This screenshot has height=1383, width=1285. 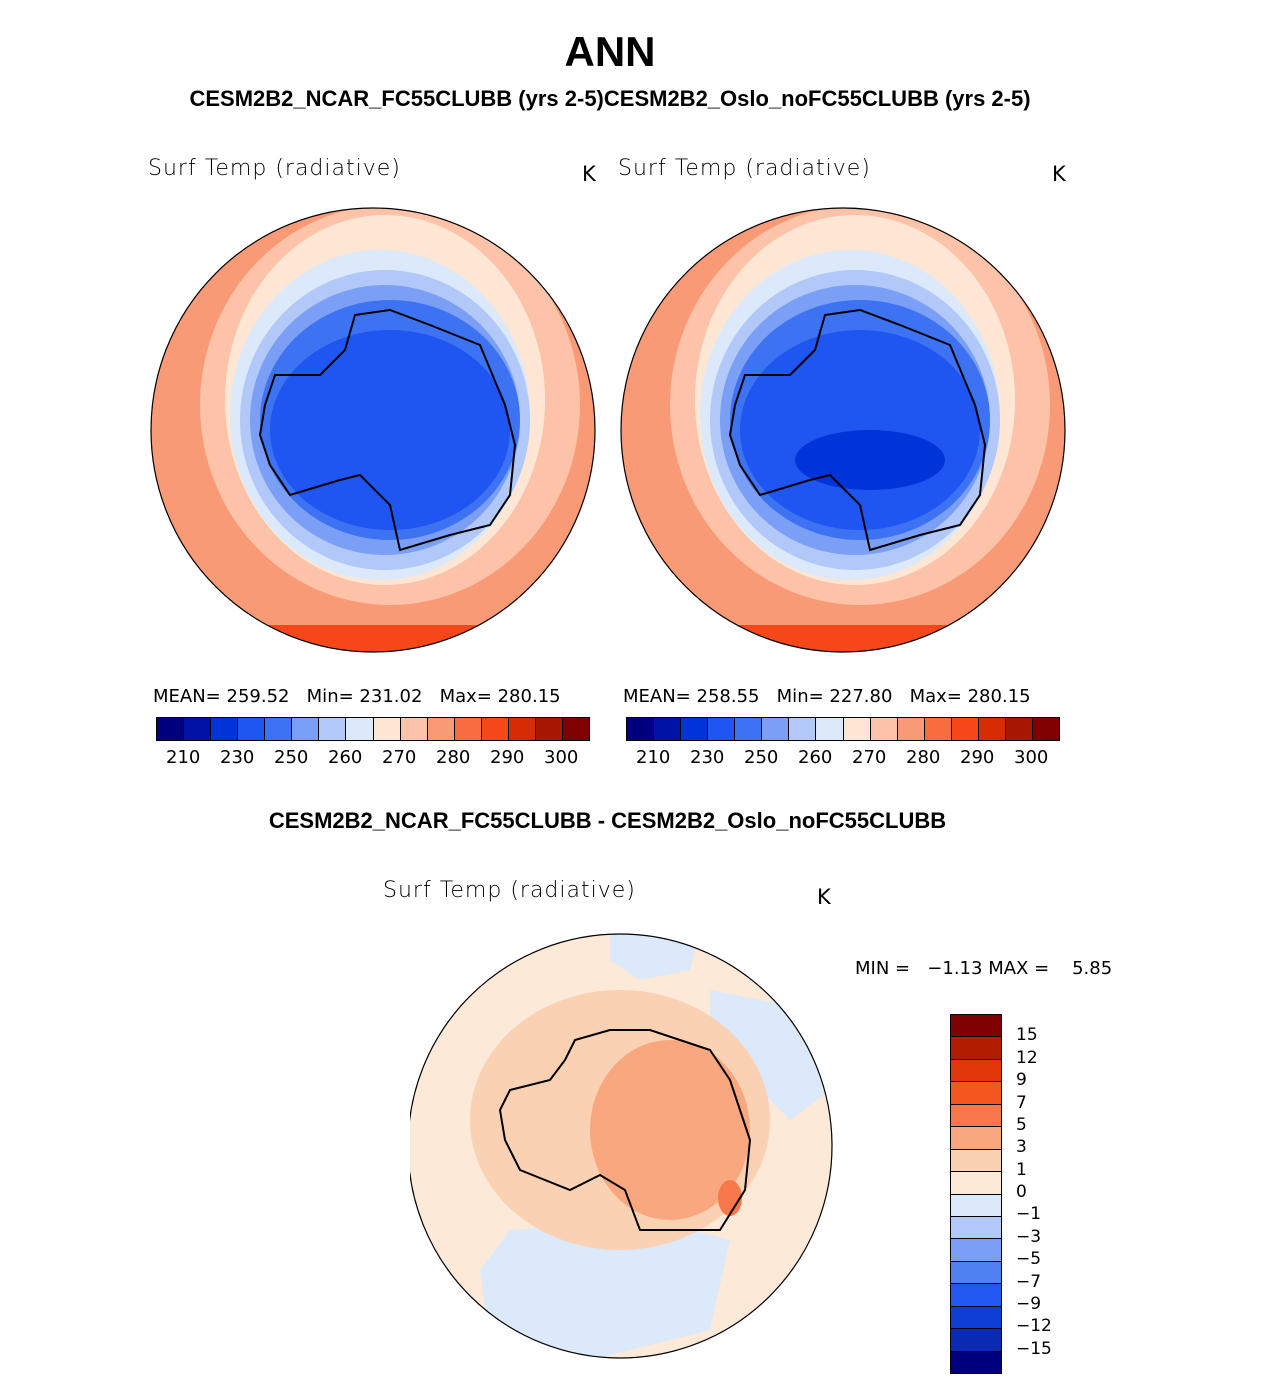 I want to click on diff-stats: MIN = −1.13 MAX = 5.85, so click(x=983, y=968).